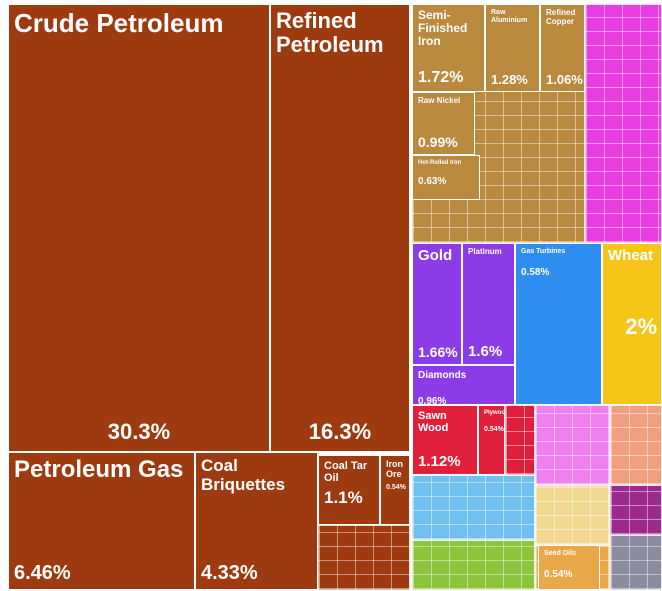 The width and height of the screenshot is (662, 591). Describe the element at coordinates (243, 475) in the screenshot. I see `tile-label: Coal Briquettes` at that location.